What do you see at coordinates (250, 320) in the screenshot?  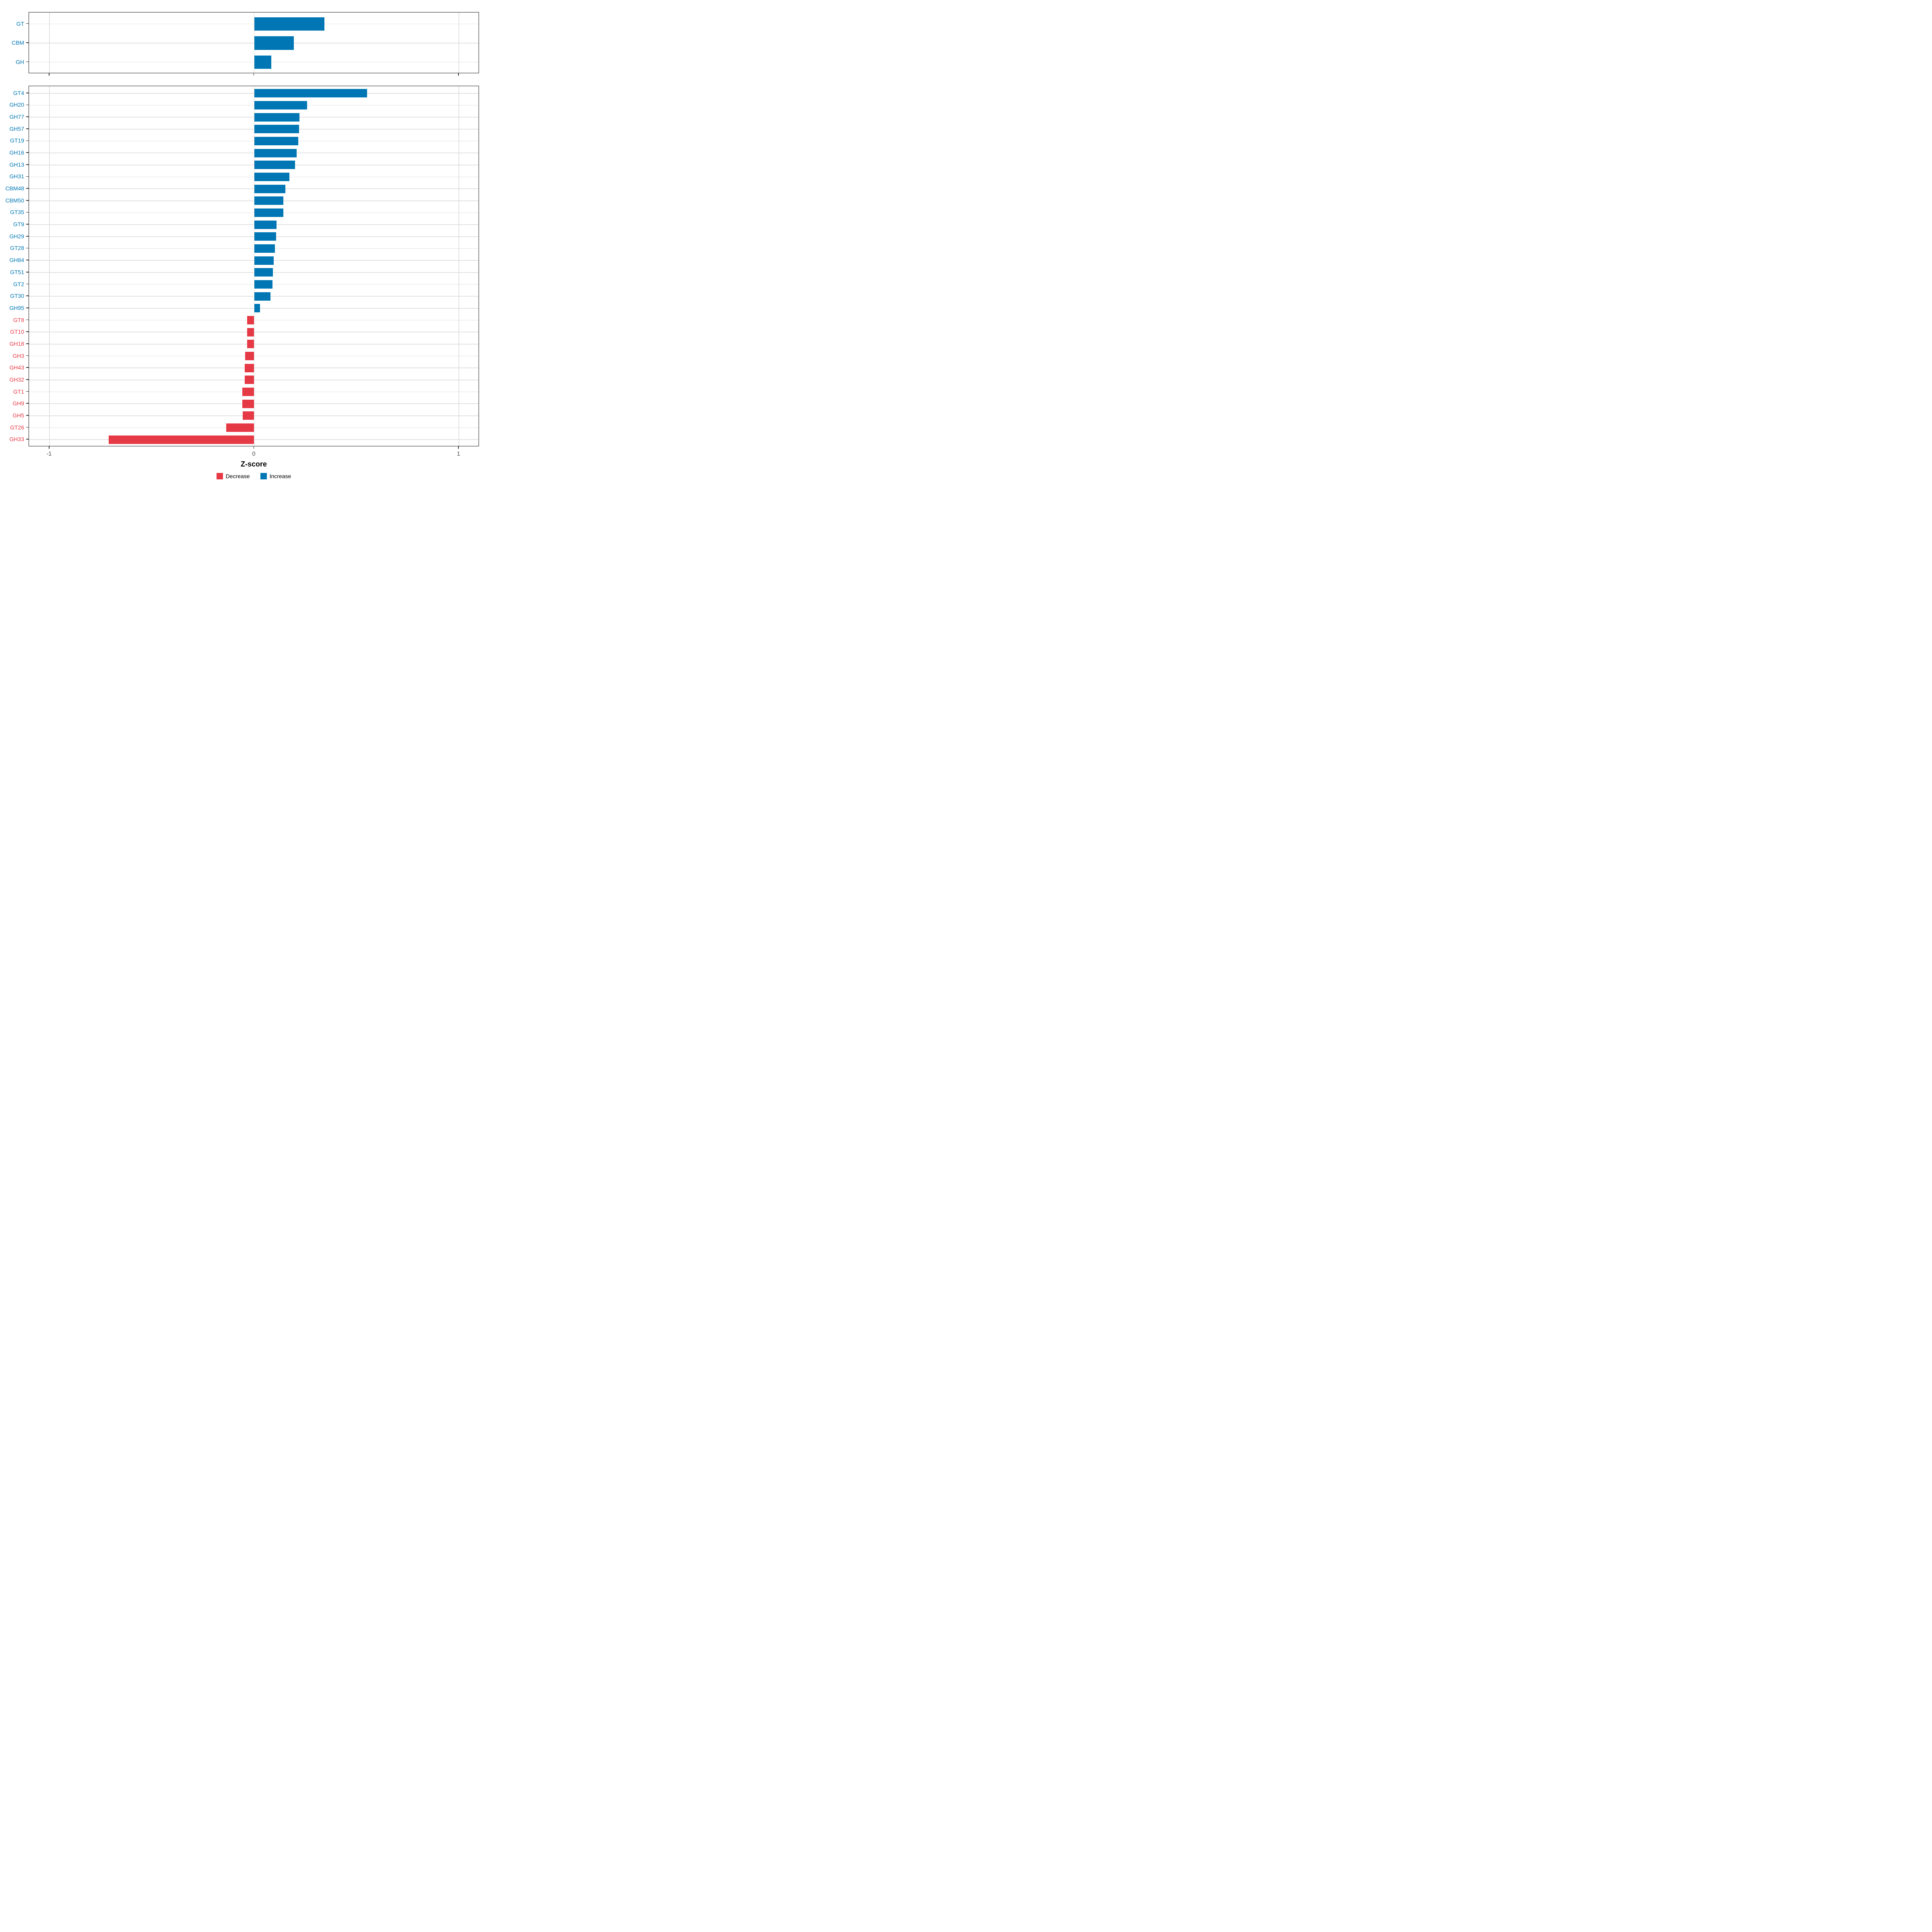 I see `bar-gt8` at bounding box center [250, 320].